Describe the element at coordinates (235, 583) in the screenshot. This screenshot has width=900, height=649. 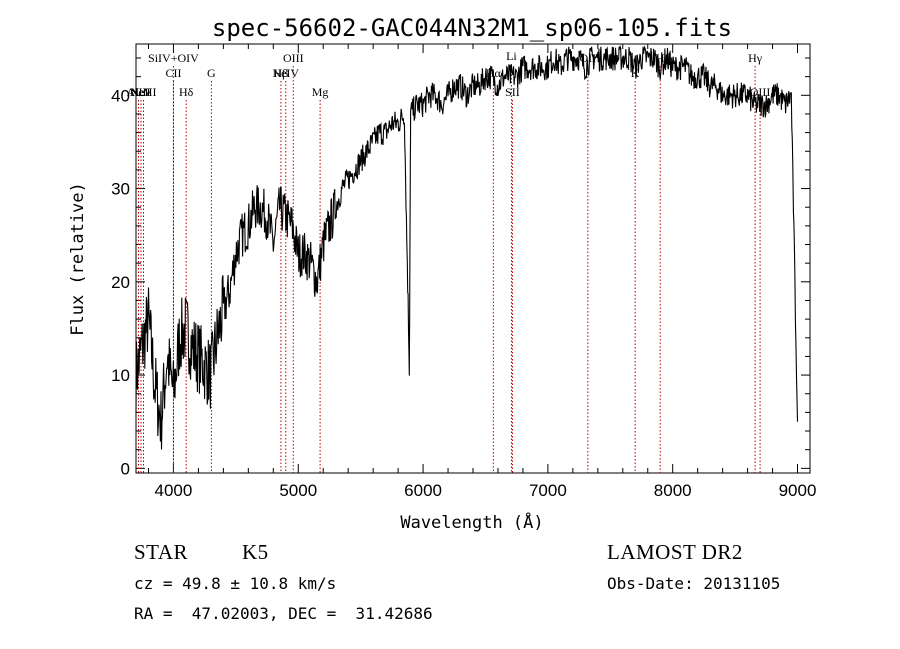
I see `redshift-velocity: cz = 49.8 ± 10.8 km/s` at that location.